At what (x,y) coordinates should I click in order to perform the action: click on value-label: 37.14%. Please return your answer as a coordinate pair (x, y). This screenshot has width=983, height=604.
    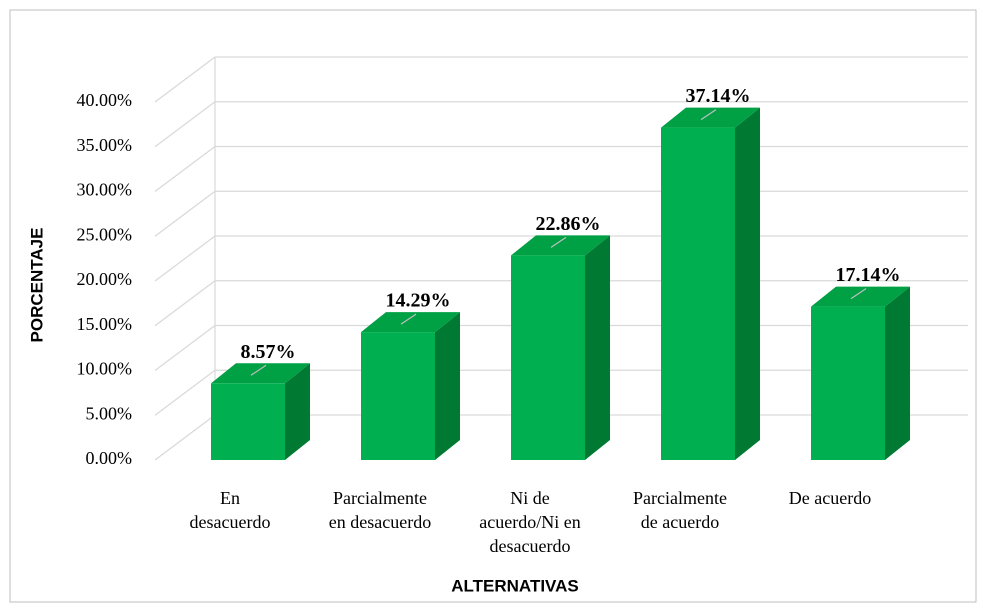
    Looking at the image, I should click on (718, 96).